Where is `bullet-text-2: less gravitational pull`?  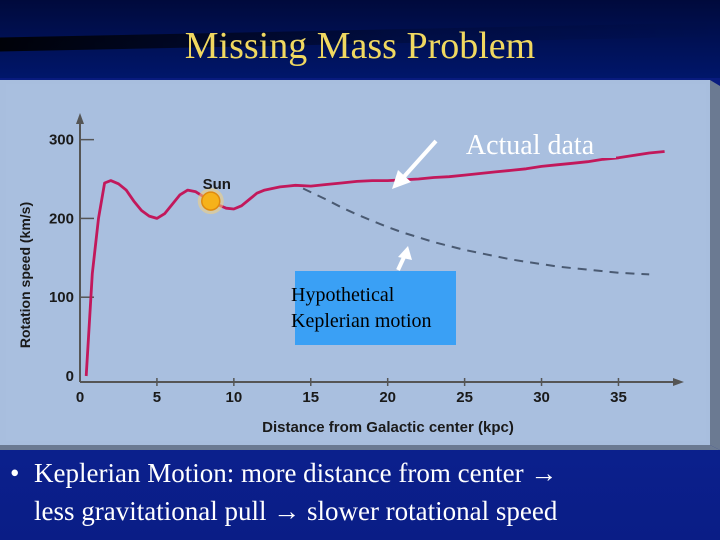 bullet-text-2: less gravitational pull is located at coordinates (150, 511).